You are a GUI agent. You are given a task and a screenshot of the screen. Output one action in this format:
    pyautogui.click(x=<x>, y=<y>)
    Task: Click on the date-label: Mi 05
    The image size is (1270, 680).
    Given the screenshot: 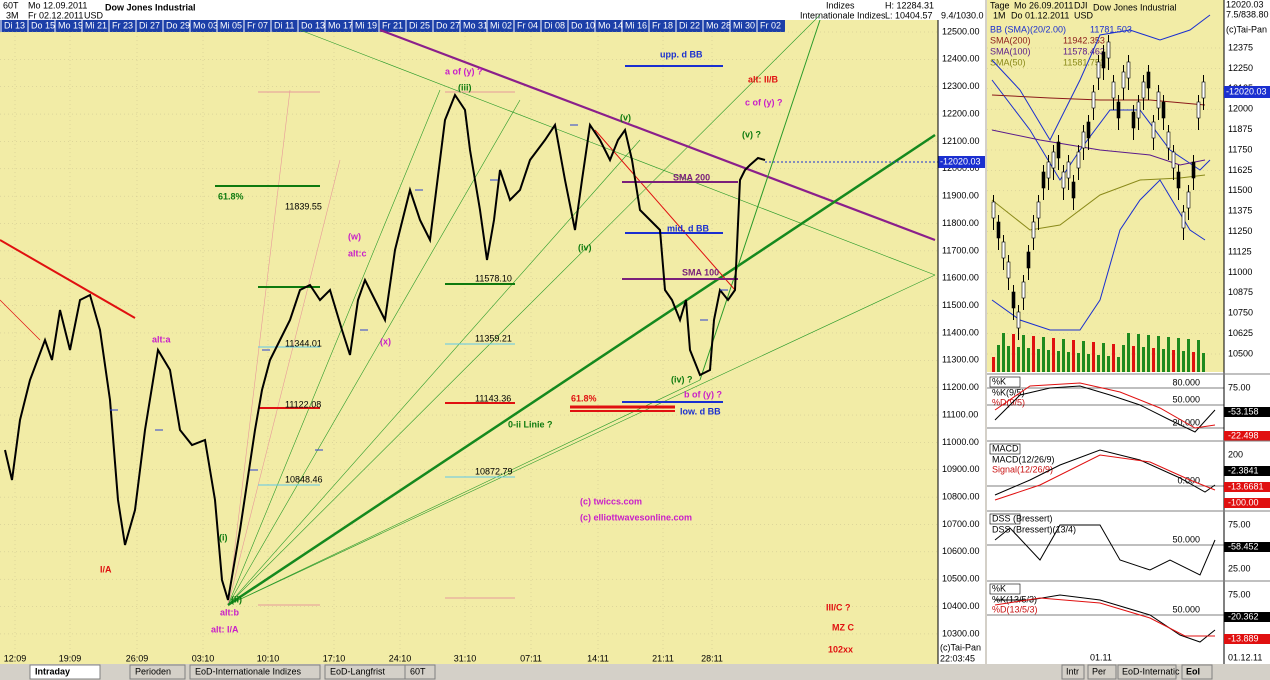 What is the action you would take?
    pyautogui.click(x=231, y=25)
    